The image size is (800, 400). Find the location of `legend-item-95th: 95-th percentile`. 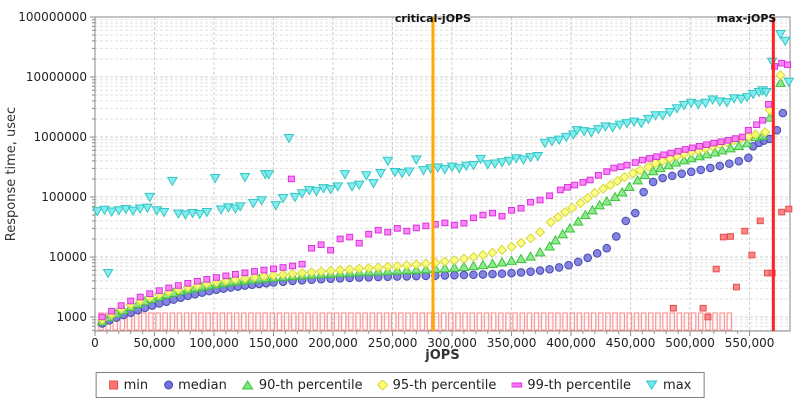

legend-item-95th: 95-th percentile is located at coordinates (437, 385).